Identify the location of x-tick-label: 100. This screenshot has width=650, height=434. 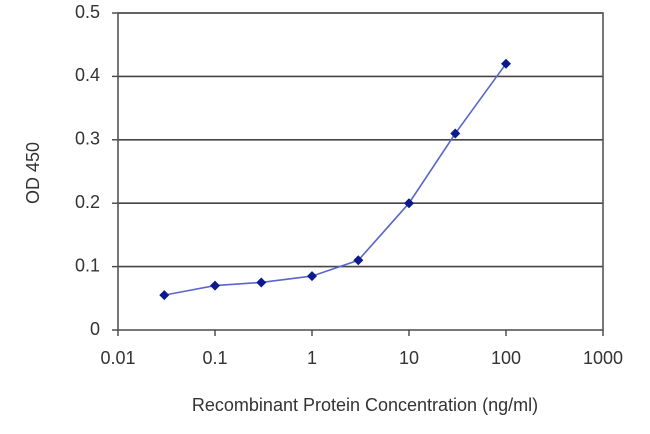
(506, 358).